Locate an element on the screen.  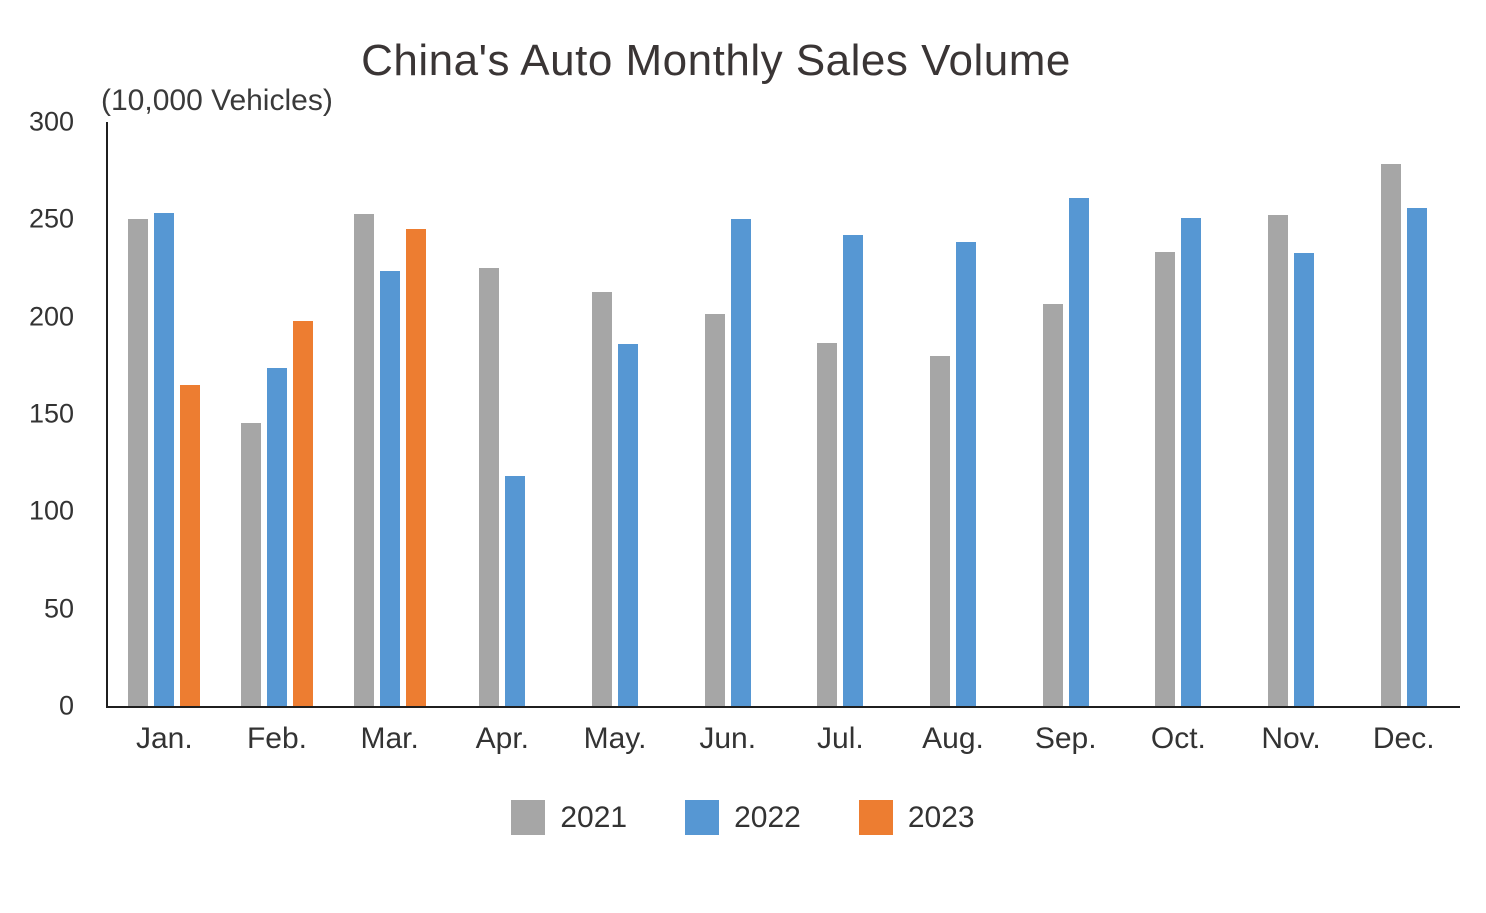
category-oct: Oct. is located at coordinates (1178, 438).